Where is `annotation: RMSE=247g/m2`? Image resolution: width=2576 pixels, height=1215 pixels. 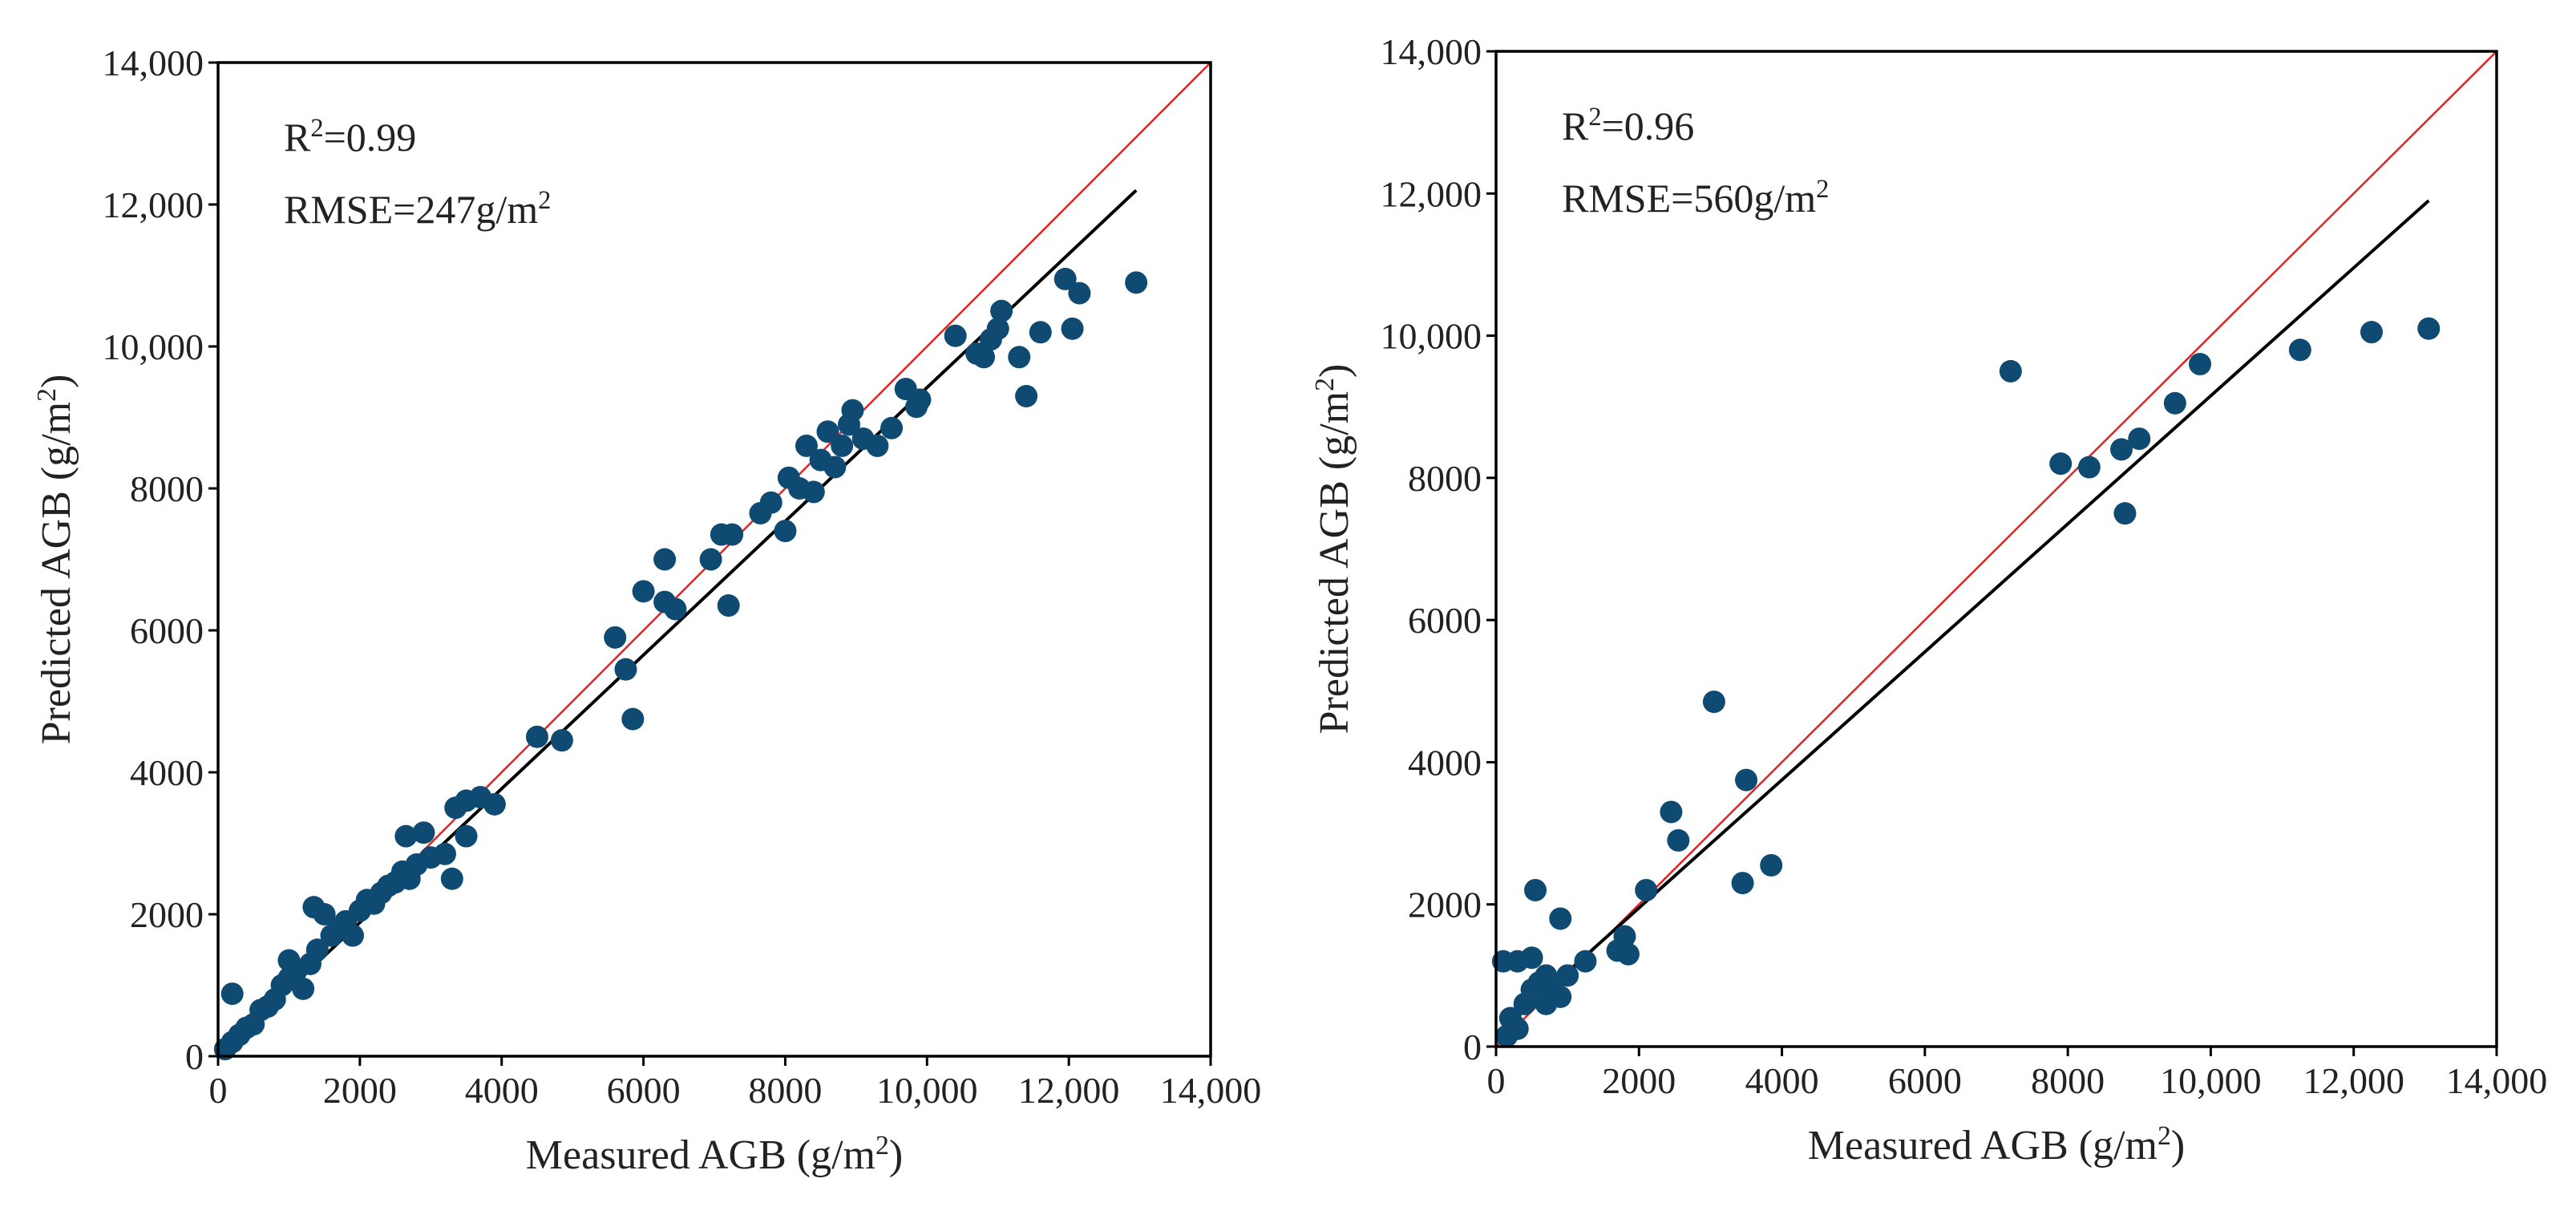 annotation: RMSE=247g/m2 is located at coordinates (417, 209).